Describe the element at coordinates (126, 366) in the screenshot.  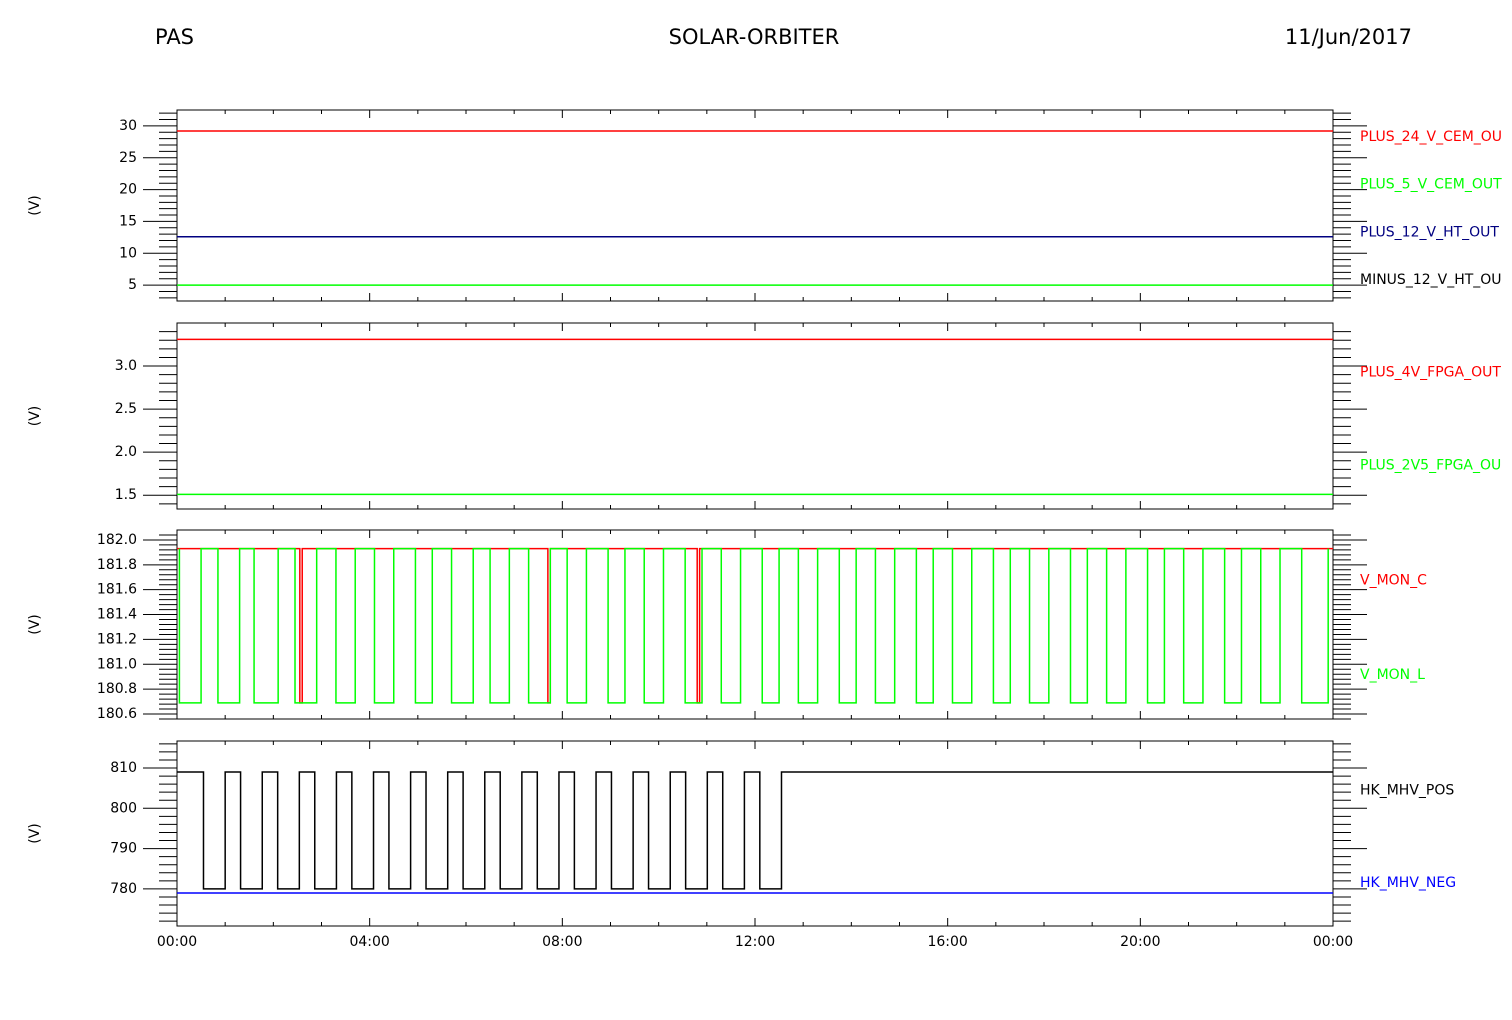
I see `y-tick-label: 3.0` at that location.